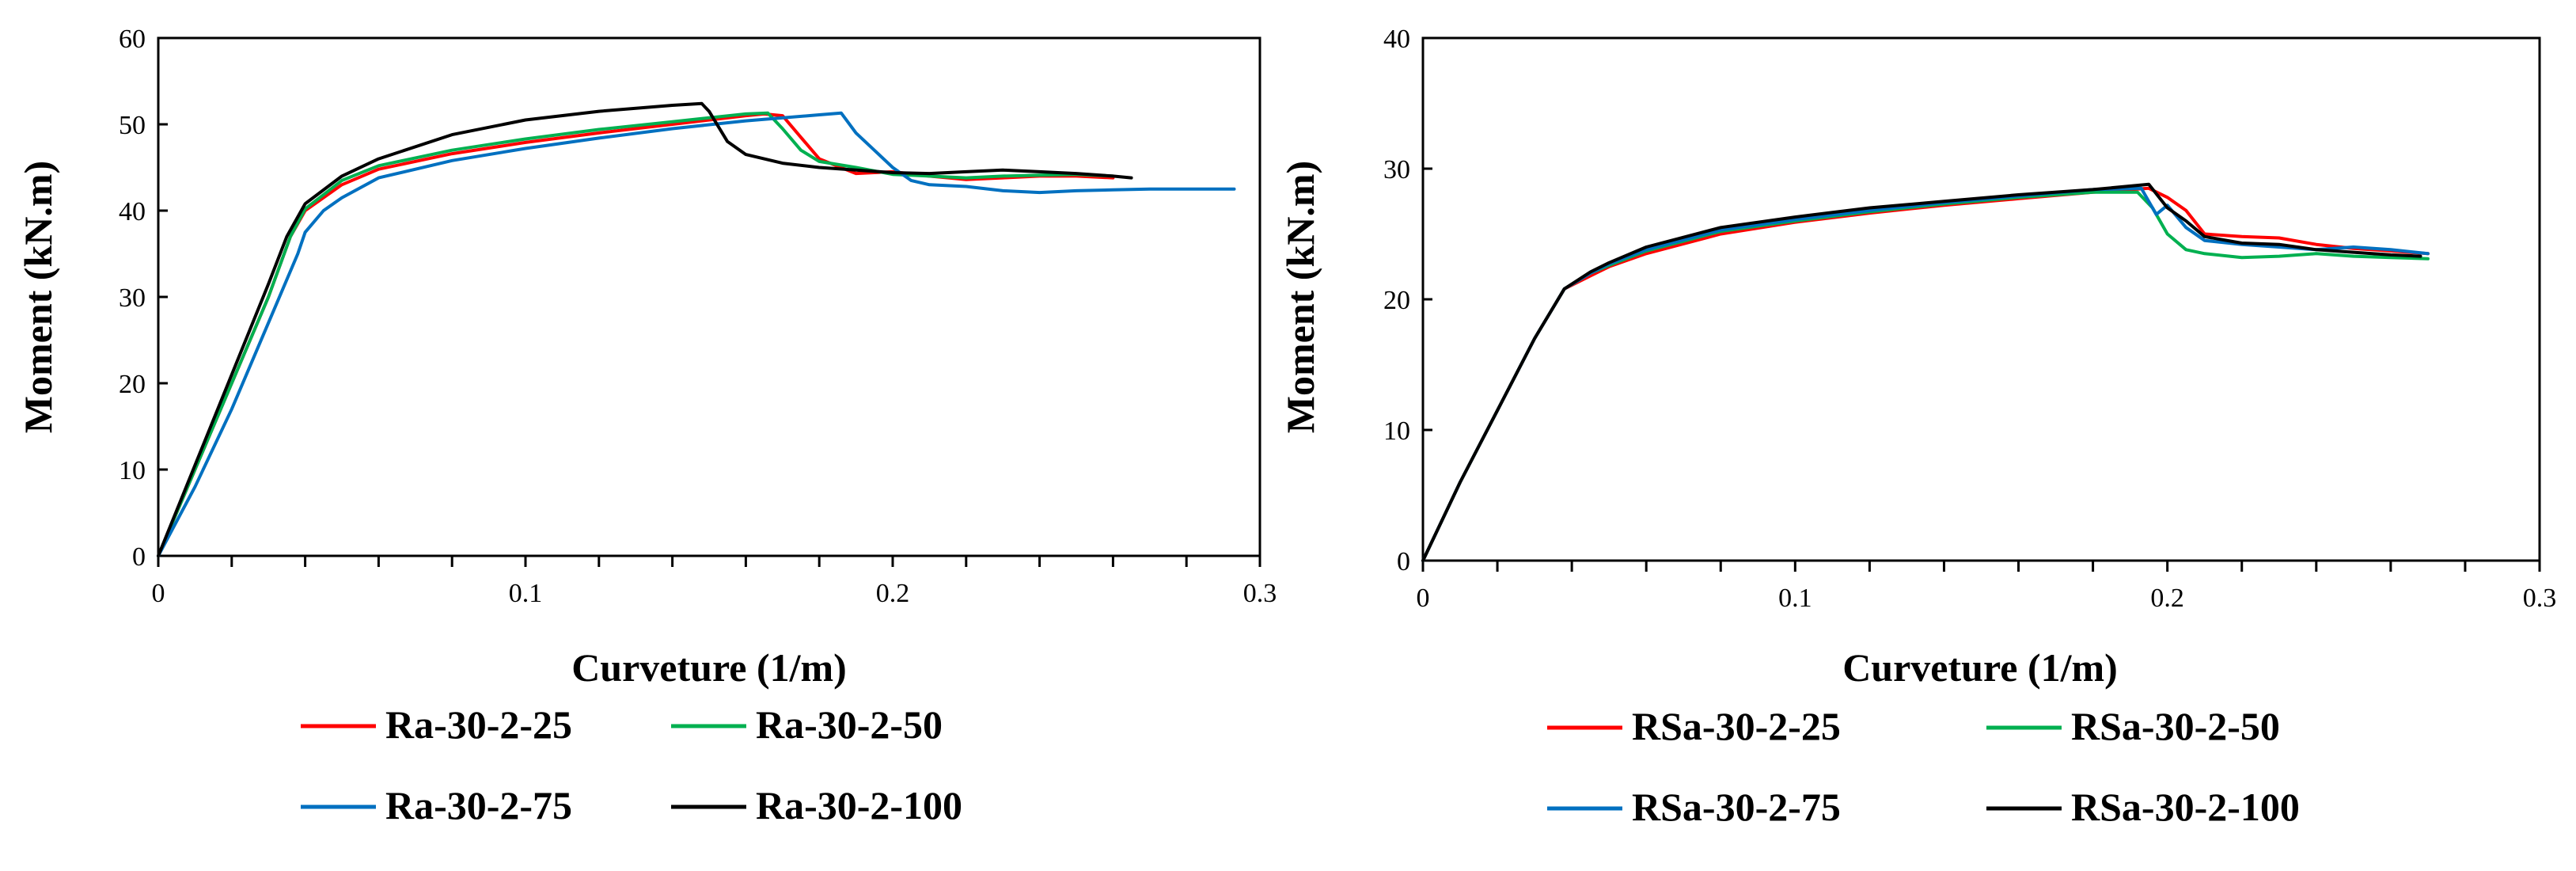  I want to click on legend-item-Ra-30-2-25: Ra-30-2-25, so click(436, 725).